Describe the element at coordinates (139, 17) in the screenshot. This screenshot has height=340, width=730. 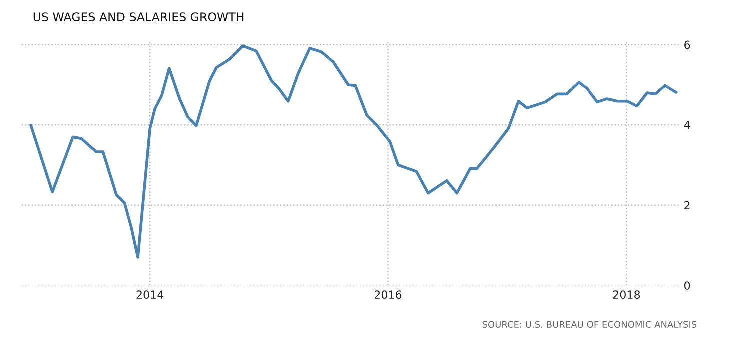
I see `chart-title: US WAGES AND SALARIES GROWTH` at that location.